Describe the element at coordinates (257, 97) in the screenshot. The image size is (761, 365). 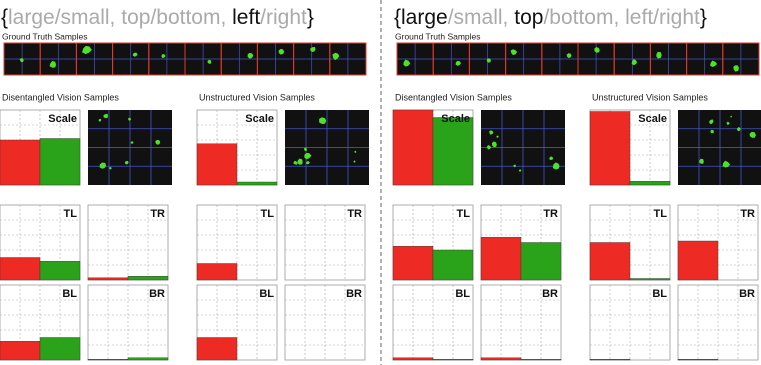
I see `section-label: Unstructured Vision Samples` at that location.